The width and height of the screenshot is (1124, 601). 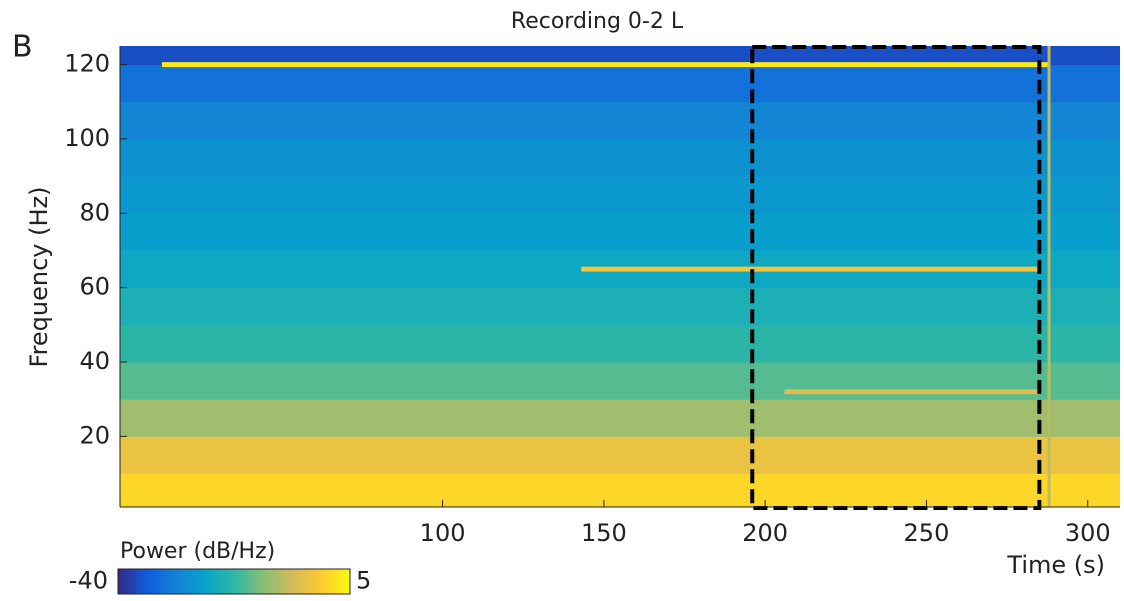 What do you see at coordinates (597, 21) in the screenshot?
I see `chart-title: Recording 0-2 L` at bounding box center [597, 21].